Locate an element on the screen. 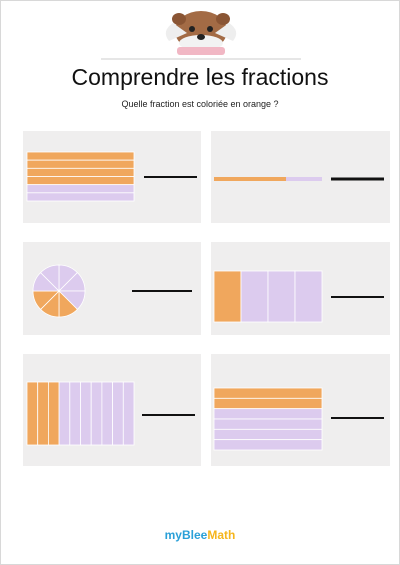 This screenshot has height=565, width=400. logo-part: myBlee is located at coordinates (186, 535).